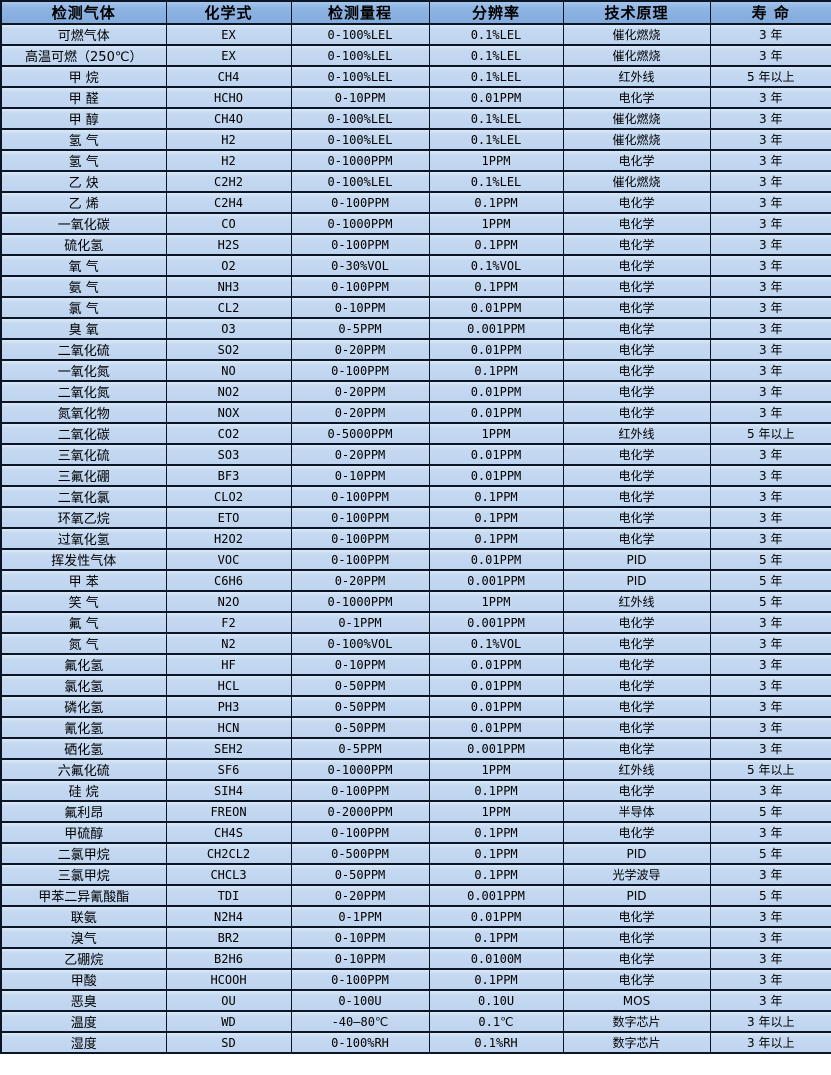 The width and height of the screenshot is (831, 1075). Describe the element at coordinates (228, 1000) in the screenshot. I see `table-cell: OU` at that location.